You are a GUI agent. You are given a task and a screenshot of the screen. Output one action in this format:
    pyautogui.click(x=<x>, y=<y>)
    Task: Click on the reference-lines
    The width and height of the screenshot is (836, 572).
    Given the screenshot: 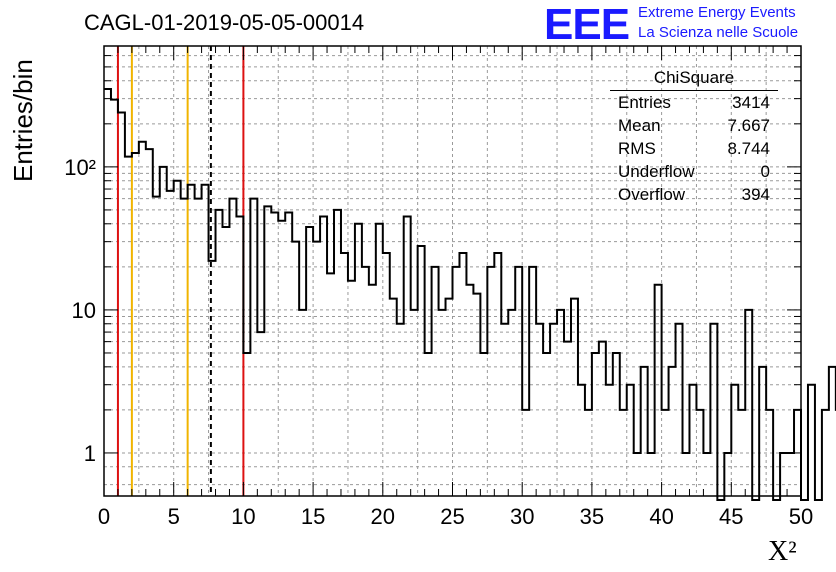 What is the action you would take?
    pyautogui.click(x=180, y=271)
    